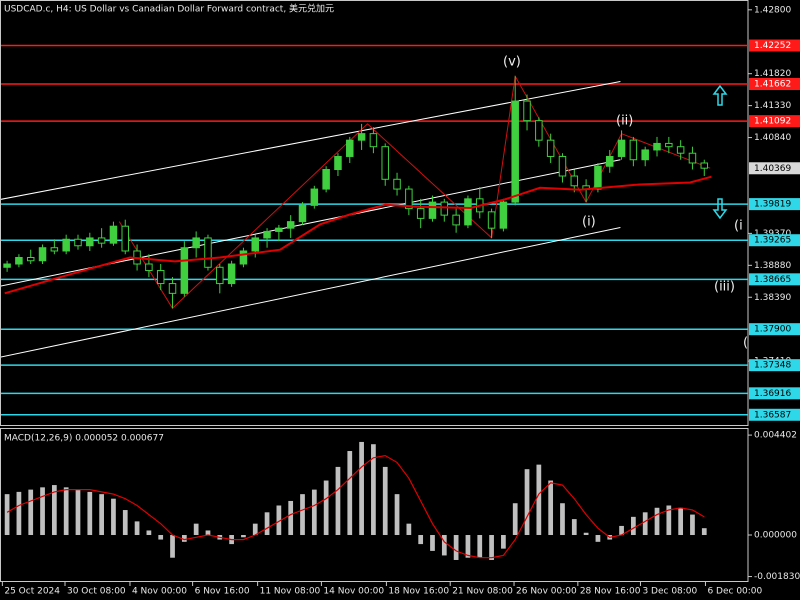 This screenshot has width=800, height=600. I want to click on x-tick-label: 14 Nov 00:00, so click(353, 592).